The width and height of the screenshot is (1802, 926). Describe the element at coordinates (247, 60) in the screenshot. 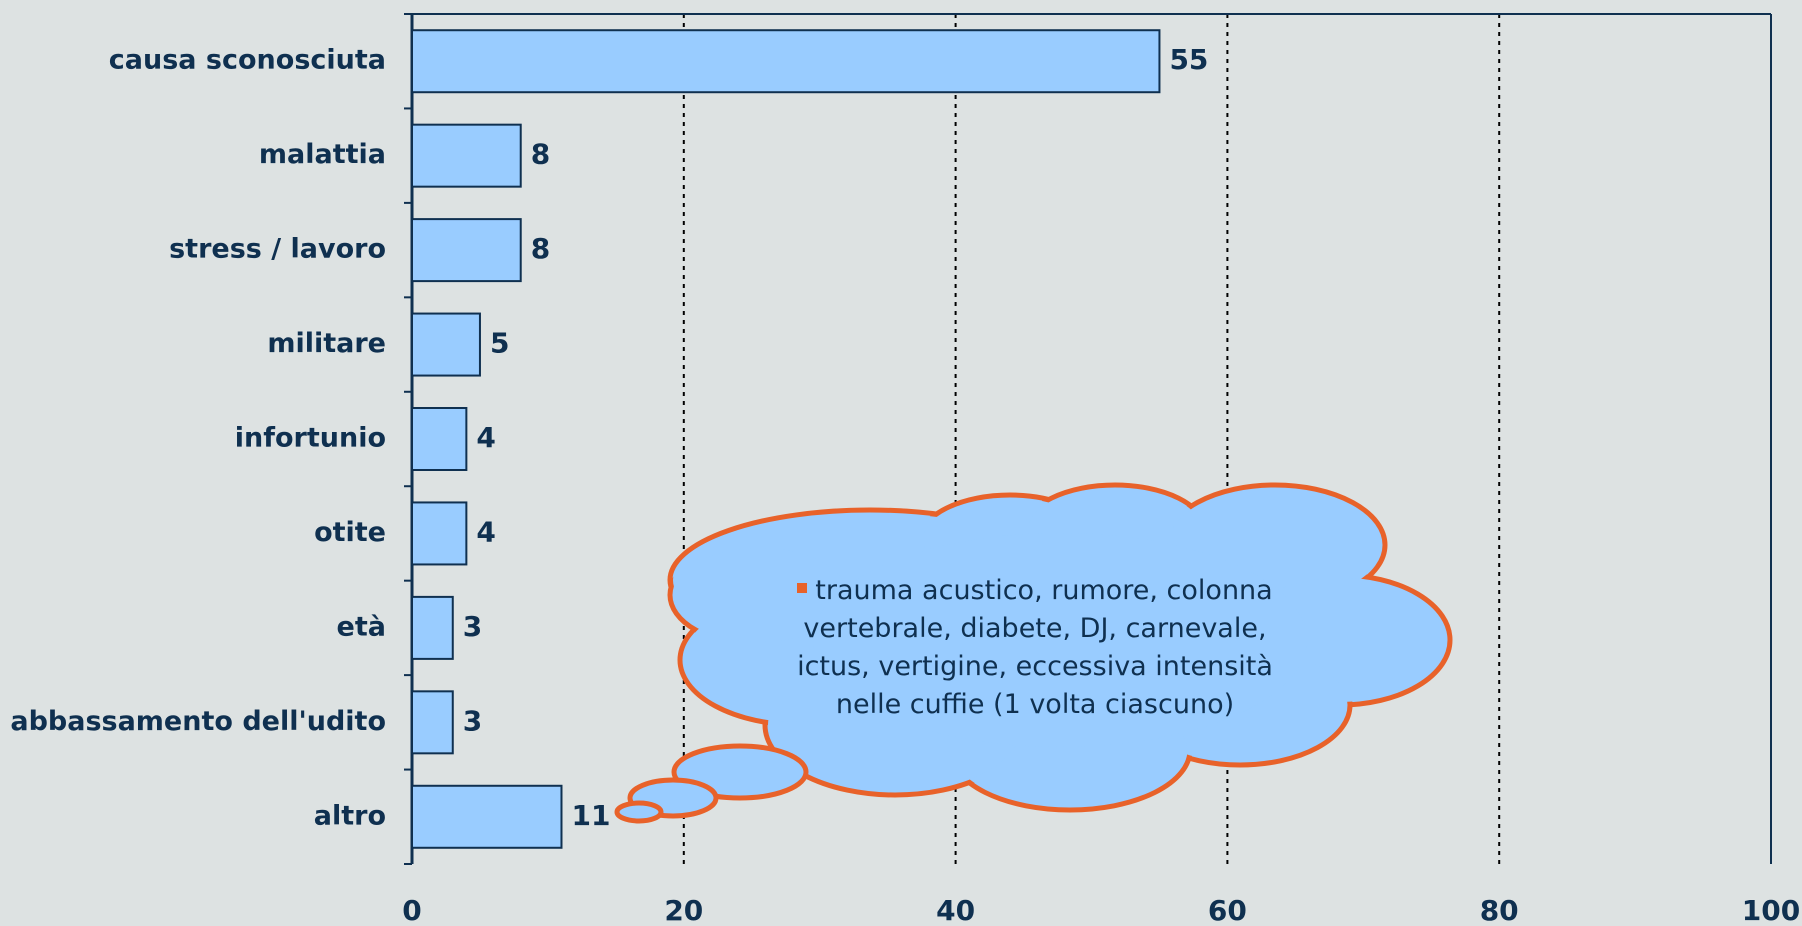

I see `y-tick-label: causa sconosciuta` at that location.